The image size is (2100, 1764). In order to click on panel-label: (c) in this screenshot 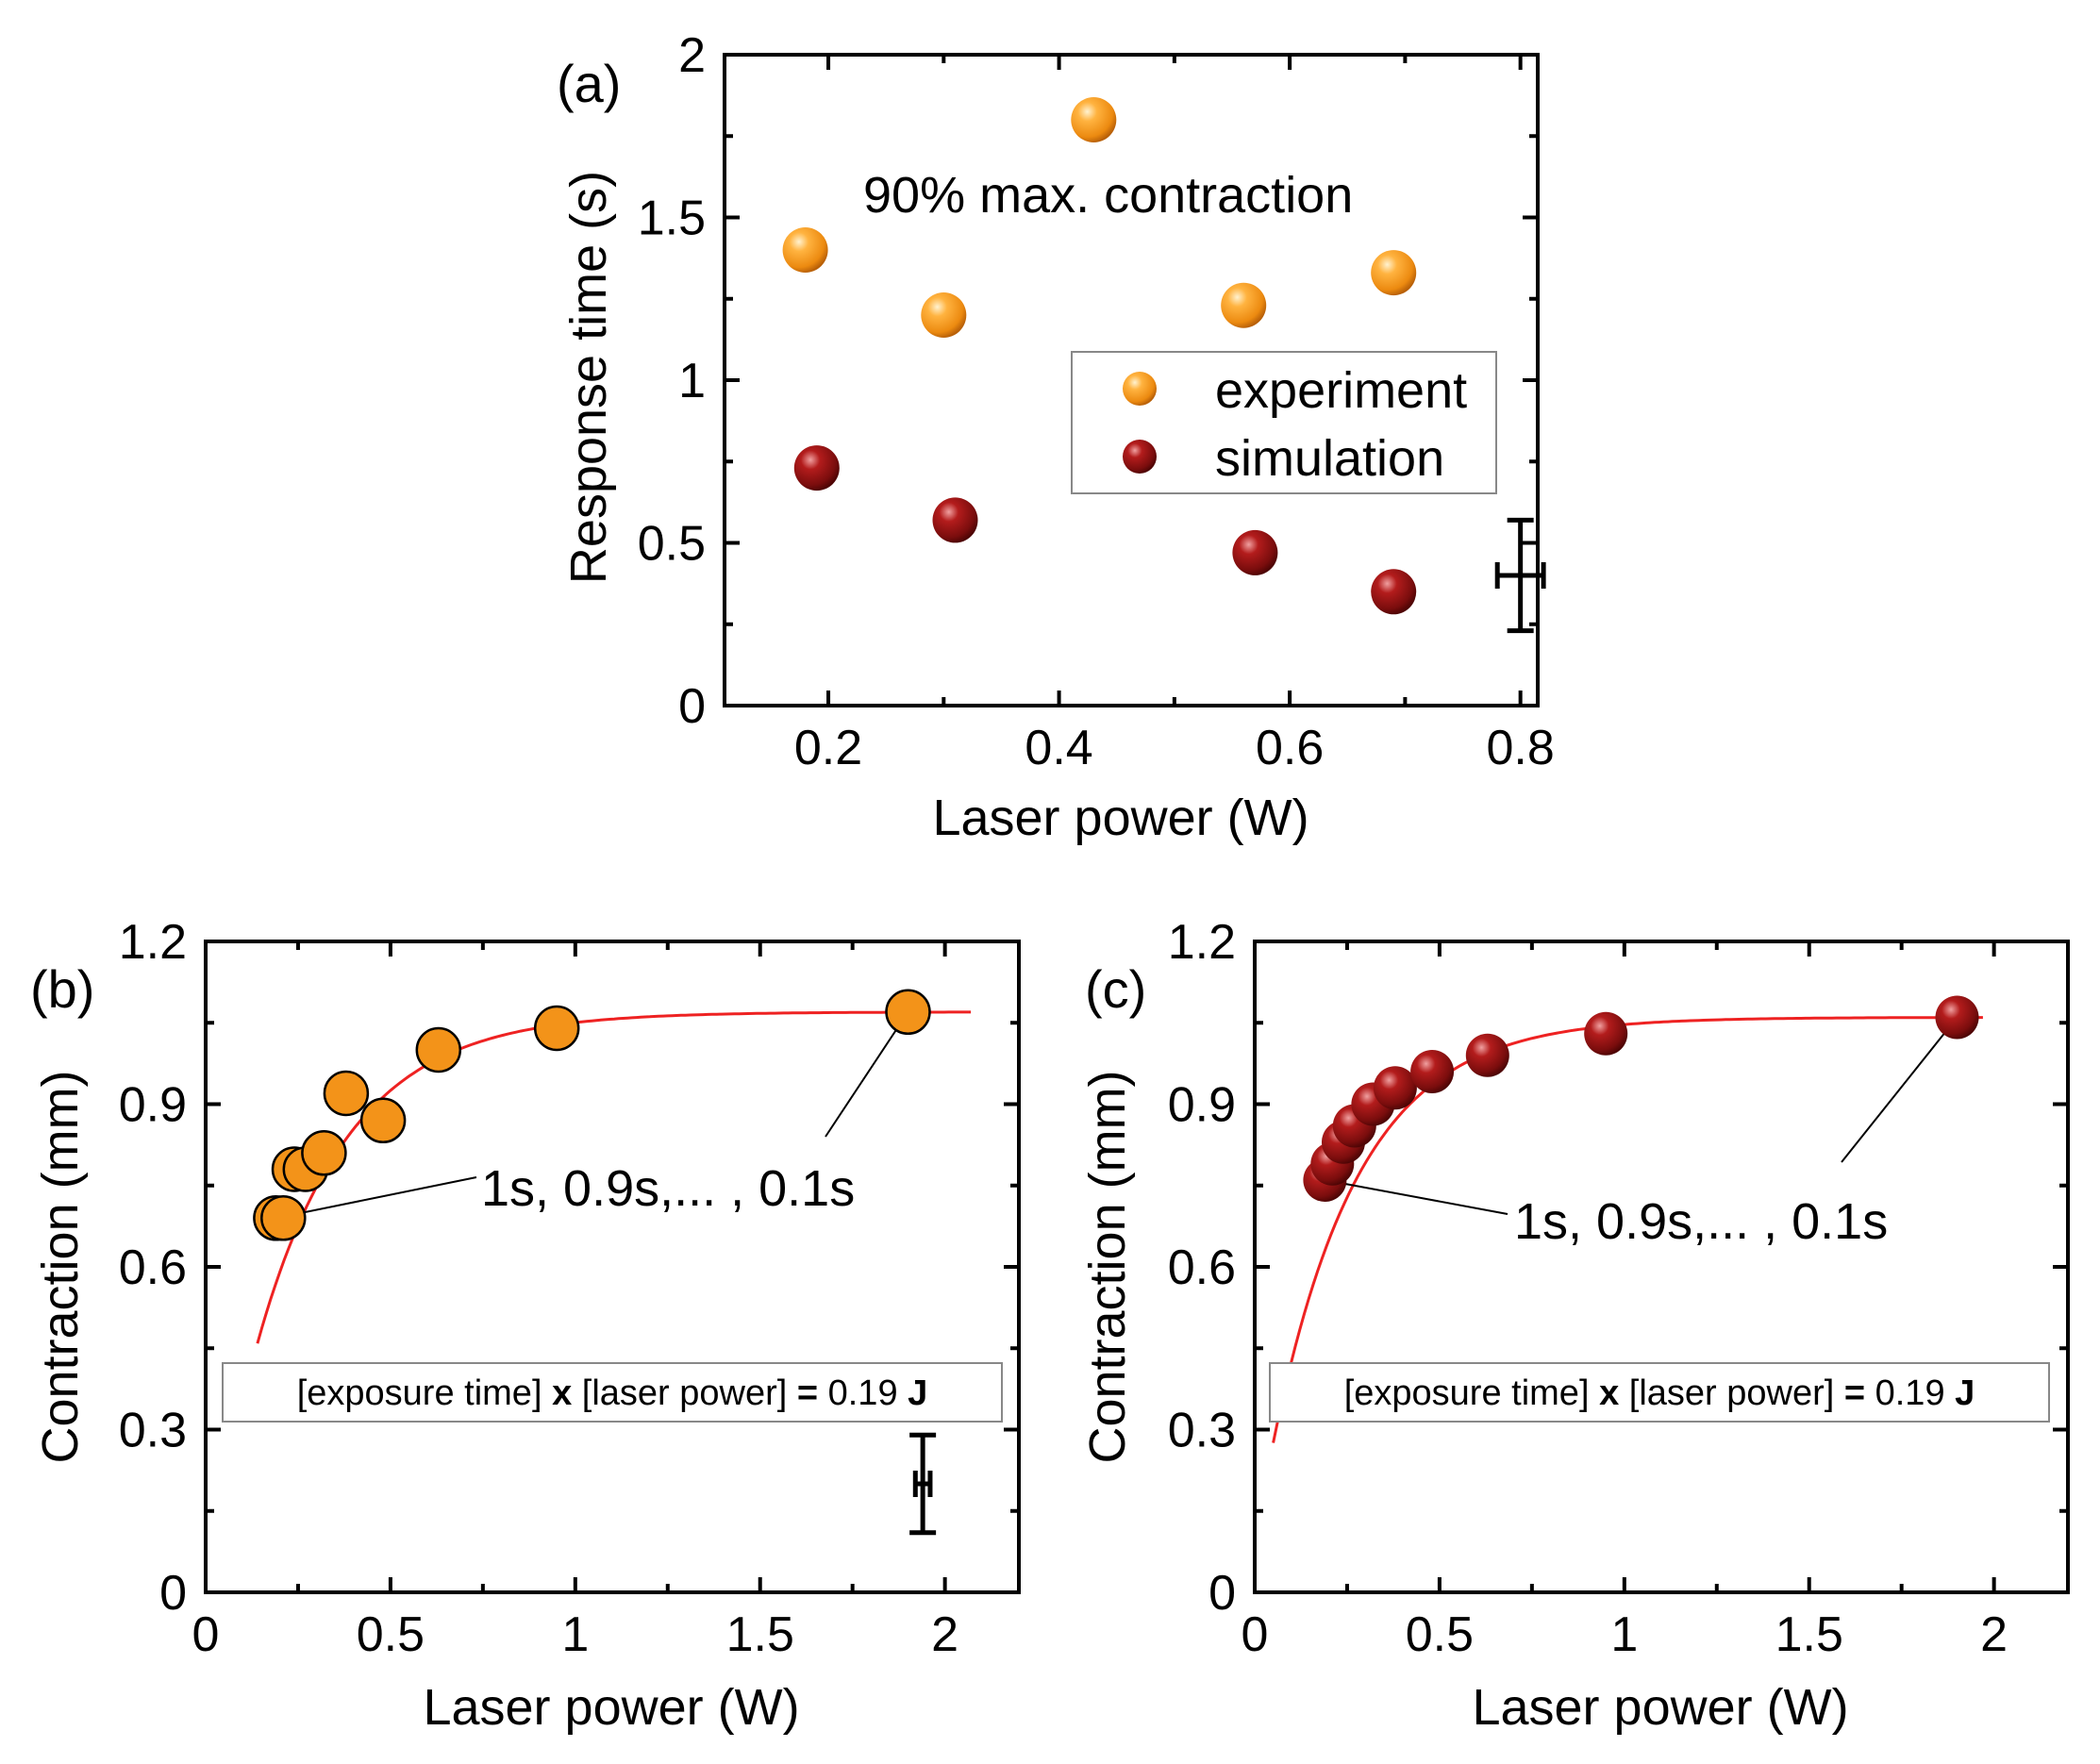, I will do `click(1115, 989)`.